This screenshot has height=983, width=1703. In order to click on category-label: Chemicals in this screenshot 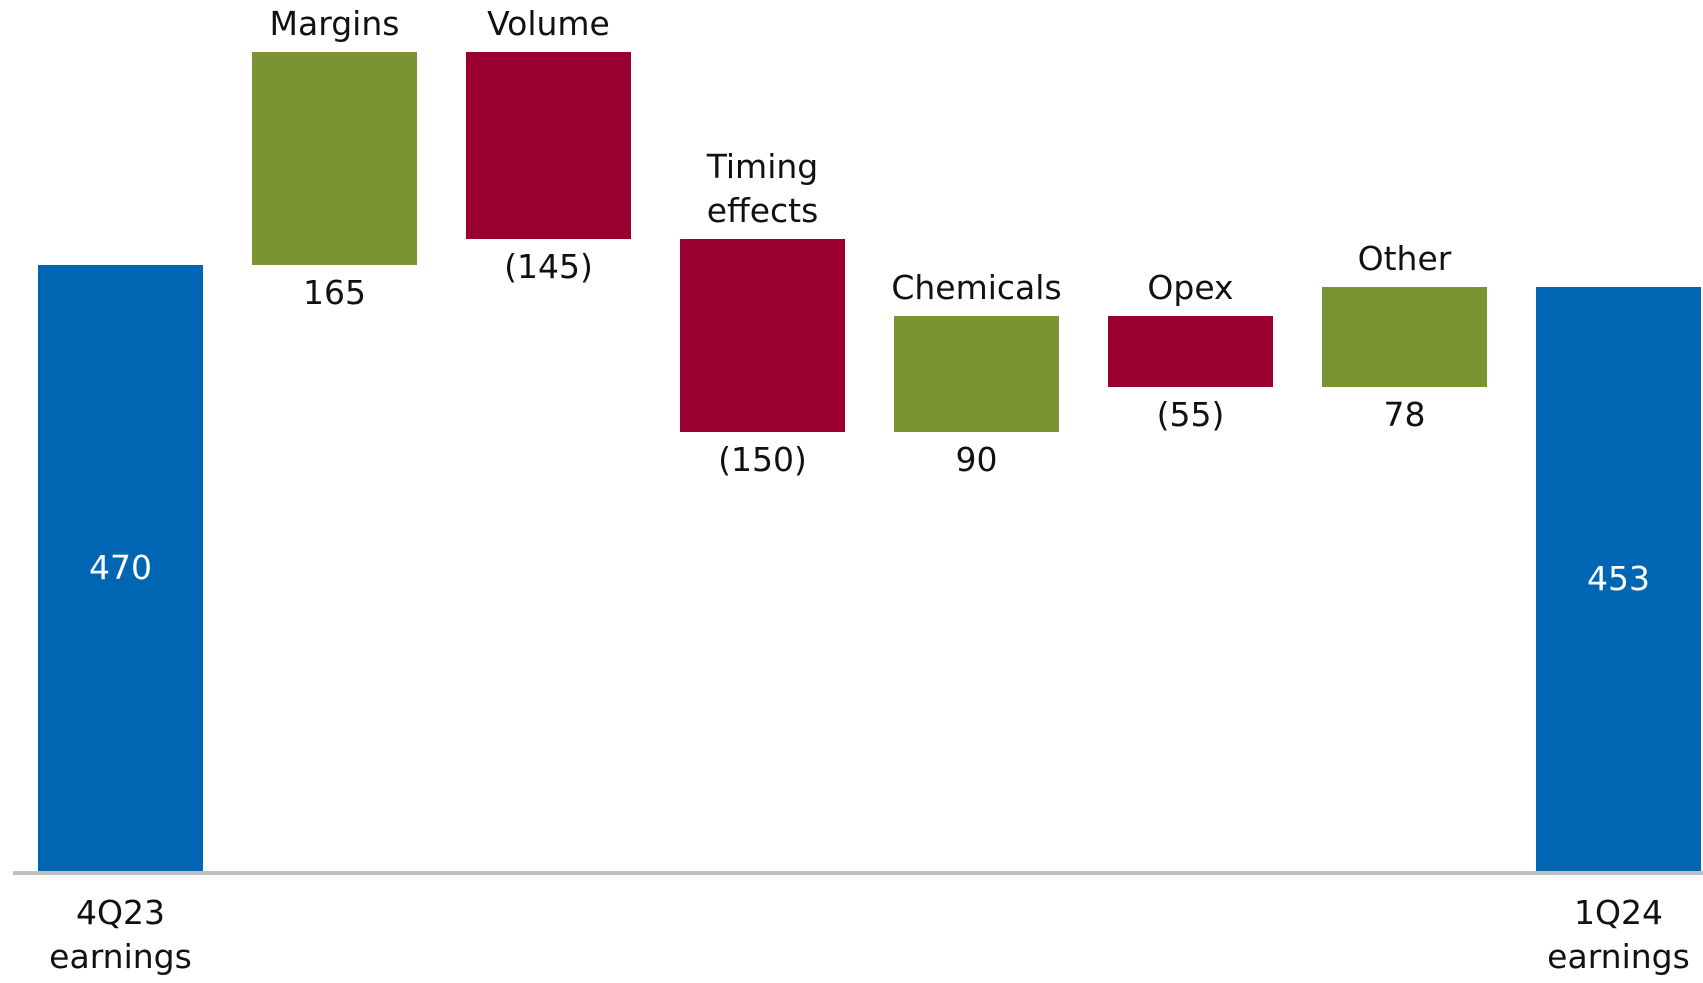, I will do `click(976, 288)`.